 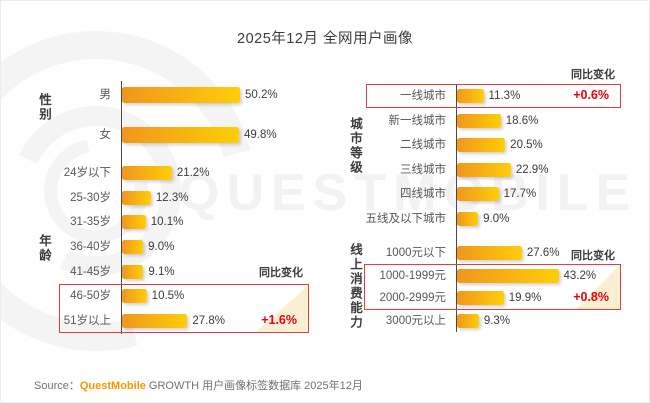 I want to click on yoy-delta-value: +0.6%, so click(x=591, y=95).